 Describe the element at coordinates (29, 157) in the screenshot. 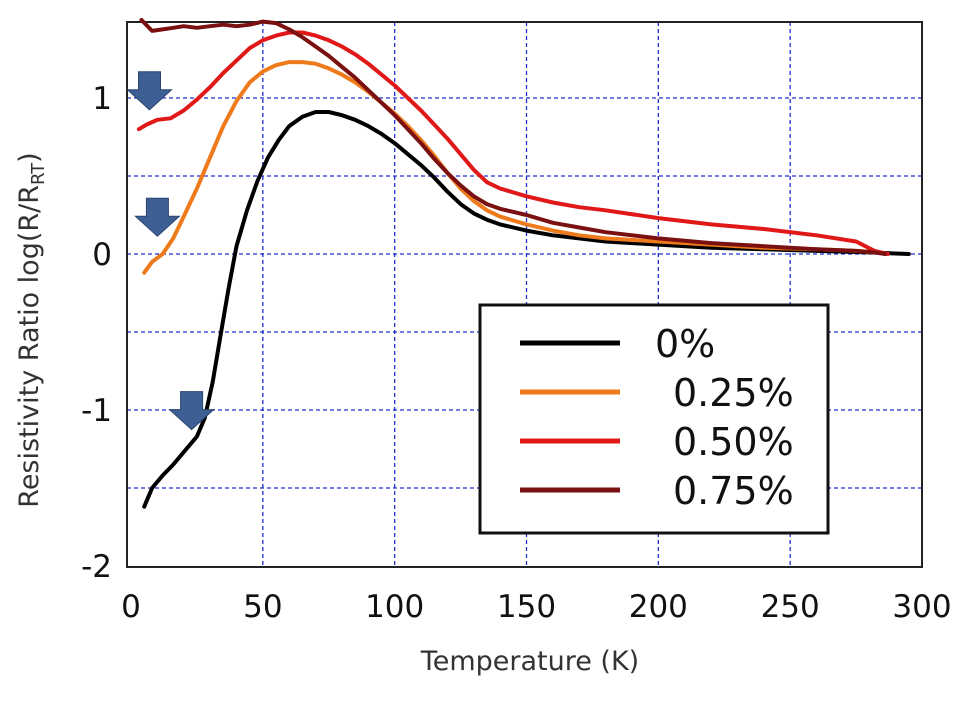

I see `y-axis-title-close: )` at that location.